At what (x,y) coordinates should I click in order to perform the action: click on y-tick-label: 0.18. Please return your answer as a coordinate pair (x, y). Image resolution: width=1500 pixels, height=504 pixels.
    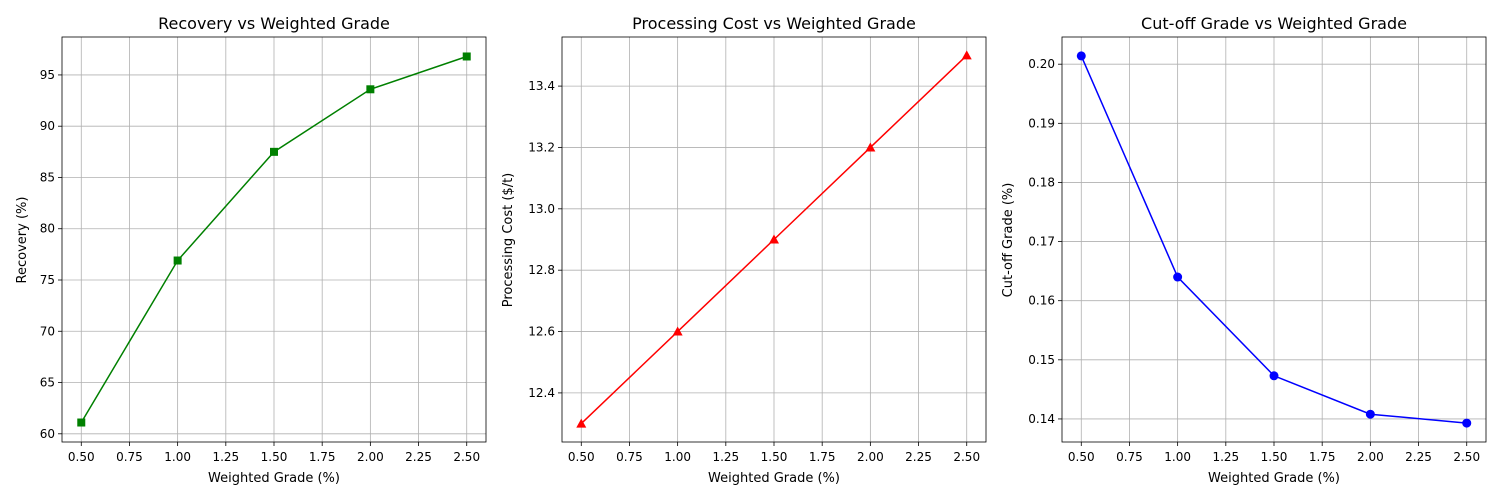
    Looking at the image, I should click on (1041, 182).